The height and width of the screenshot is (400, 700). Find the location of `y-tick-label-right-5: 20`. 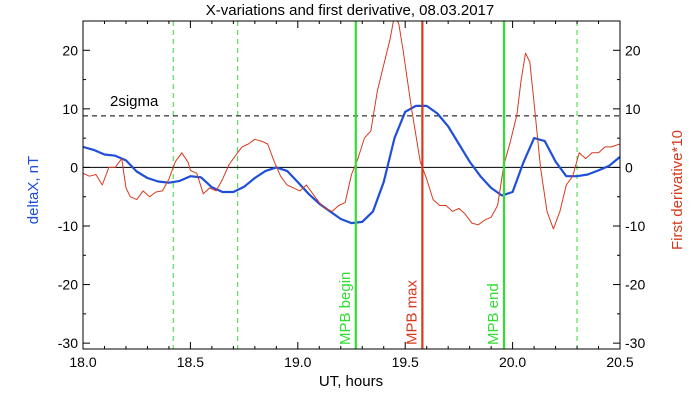

y-tick-label-right-5: 20 is located at coordinates (633, 50).